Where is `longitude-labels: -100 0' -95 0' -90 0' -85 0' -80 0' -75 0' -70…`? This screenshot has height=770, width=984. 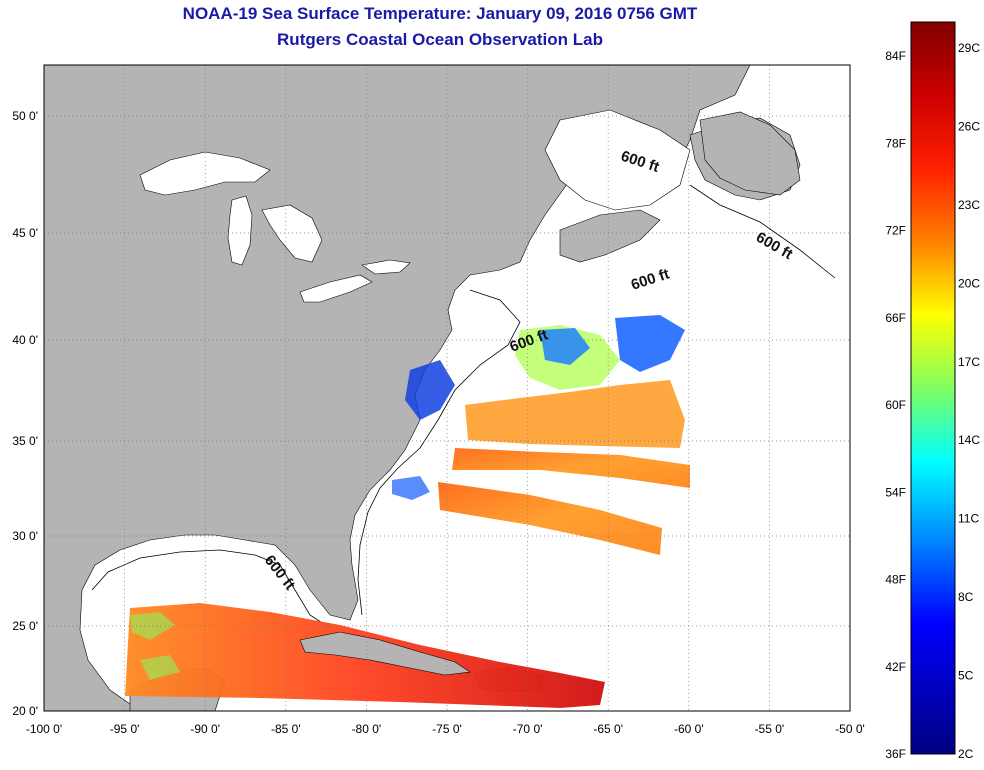
longitude-labels: -100 0' -95 0' -90 0' -85 0' -80 0' -75 0' -70… is located at coordinates (445, 729).